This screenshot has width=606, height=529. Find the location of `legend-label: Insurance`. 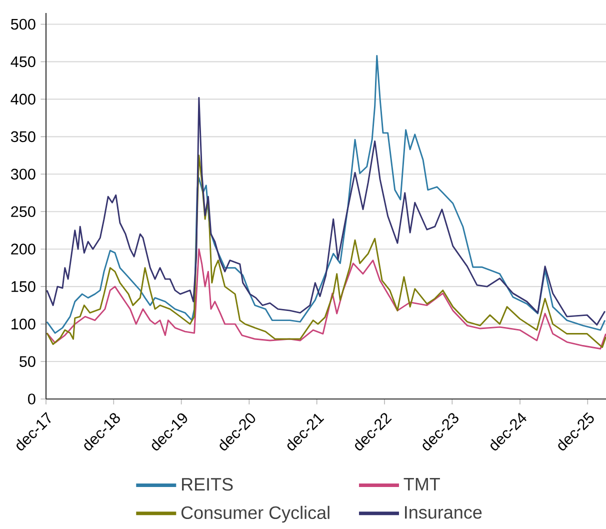

legend-label: Insurance is located at coordinates (443, 512).